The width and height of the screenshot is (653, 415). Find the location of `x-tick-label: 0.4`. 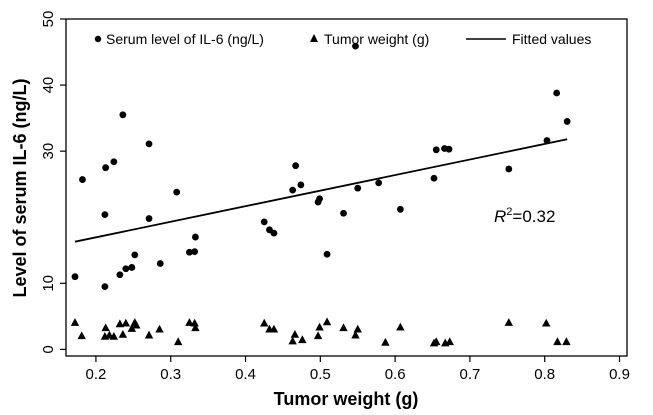

x-tick-label: 0.4 is located at coordinates (245, 374).